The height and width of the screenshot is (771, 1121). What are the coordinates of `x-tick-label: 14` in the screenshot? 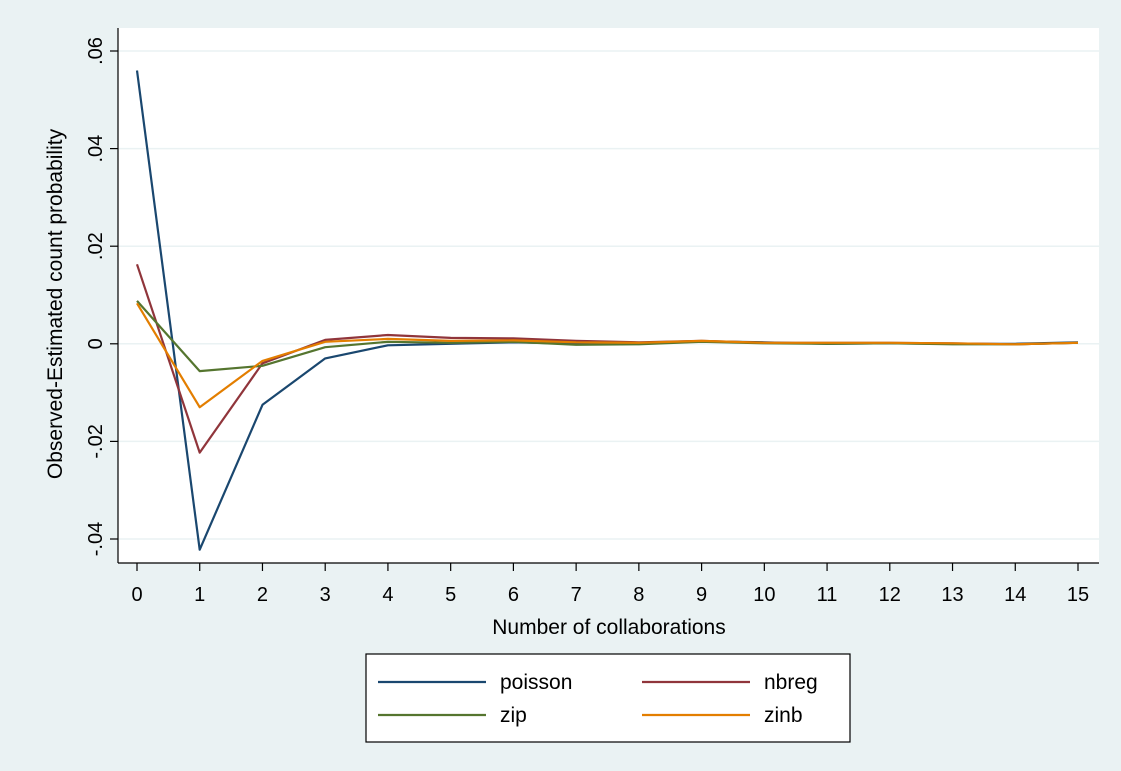 It's located at (1015, 595).